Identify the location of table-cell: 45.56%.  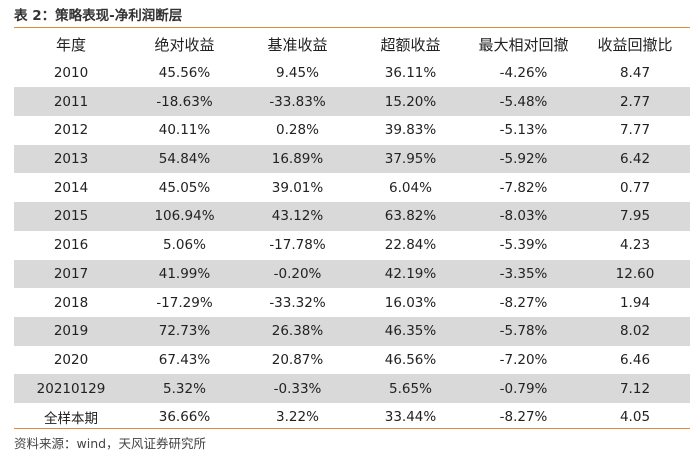
(184, 73).